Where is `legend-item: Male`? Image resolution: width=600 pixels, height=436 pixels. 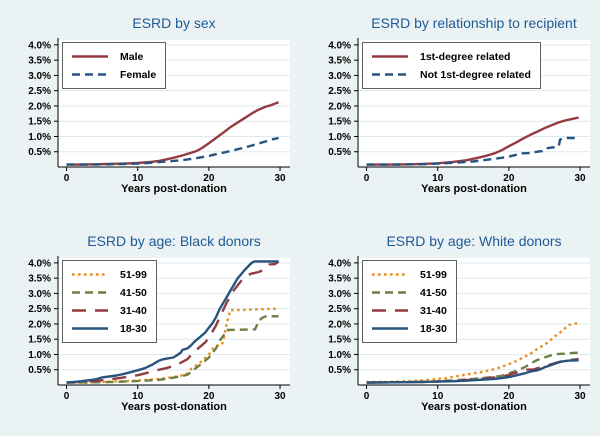
legend-item: Male is located at coordinates (113, 56).